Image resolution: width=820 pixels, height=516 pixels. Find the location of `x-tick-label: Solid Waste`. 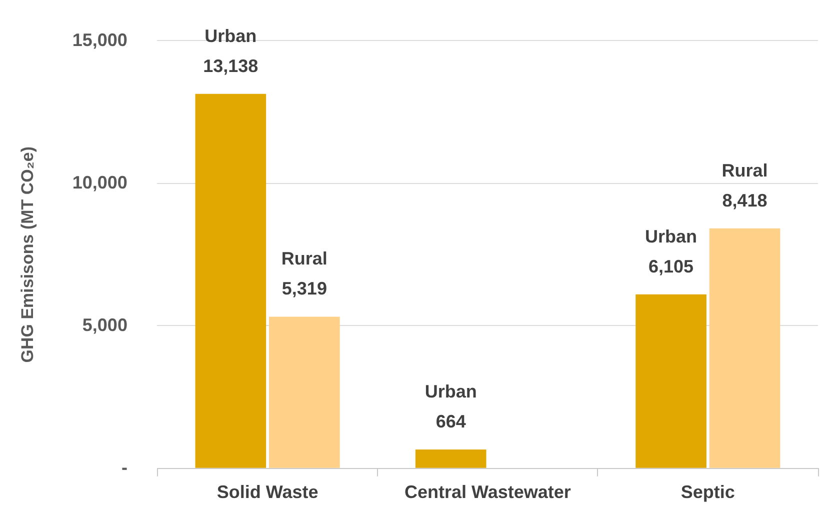

x-tick-label: Solid Waste is located at coordinates (267, 492).